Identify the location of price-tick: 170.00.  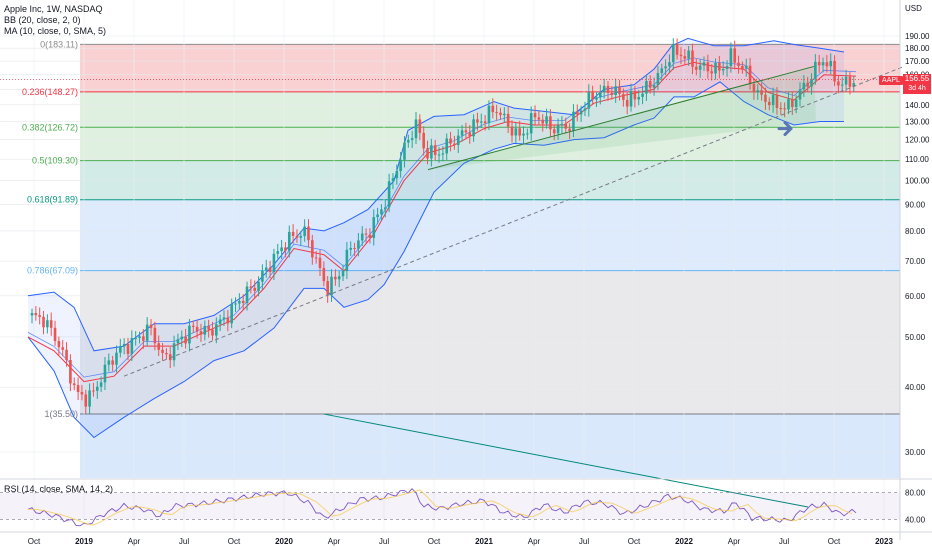
(917, 61).